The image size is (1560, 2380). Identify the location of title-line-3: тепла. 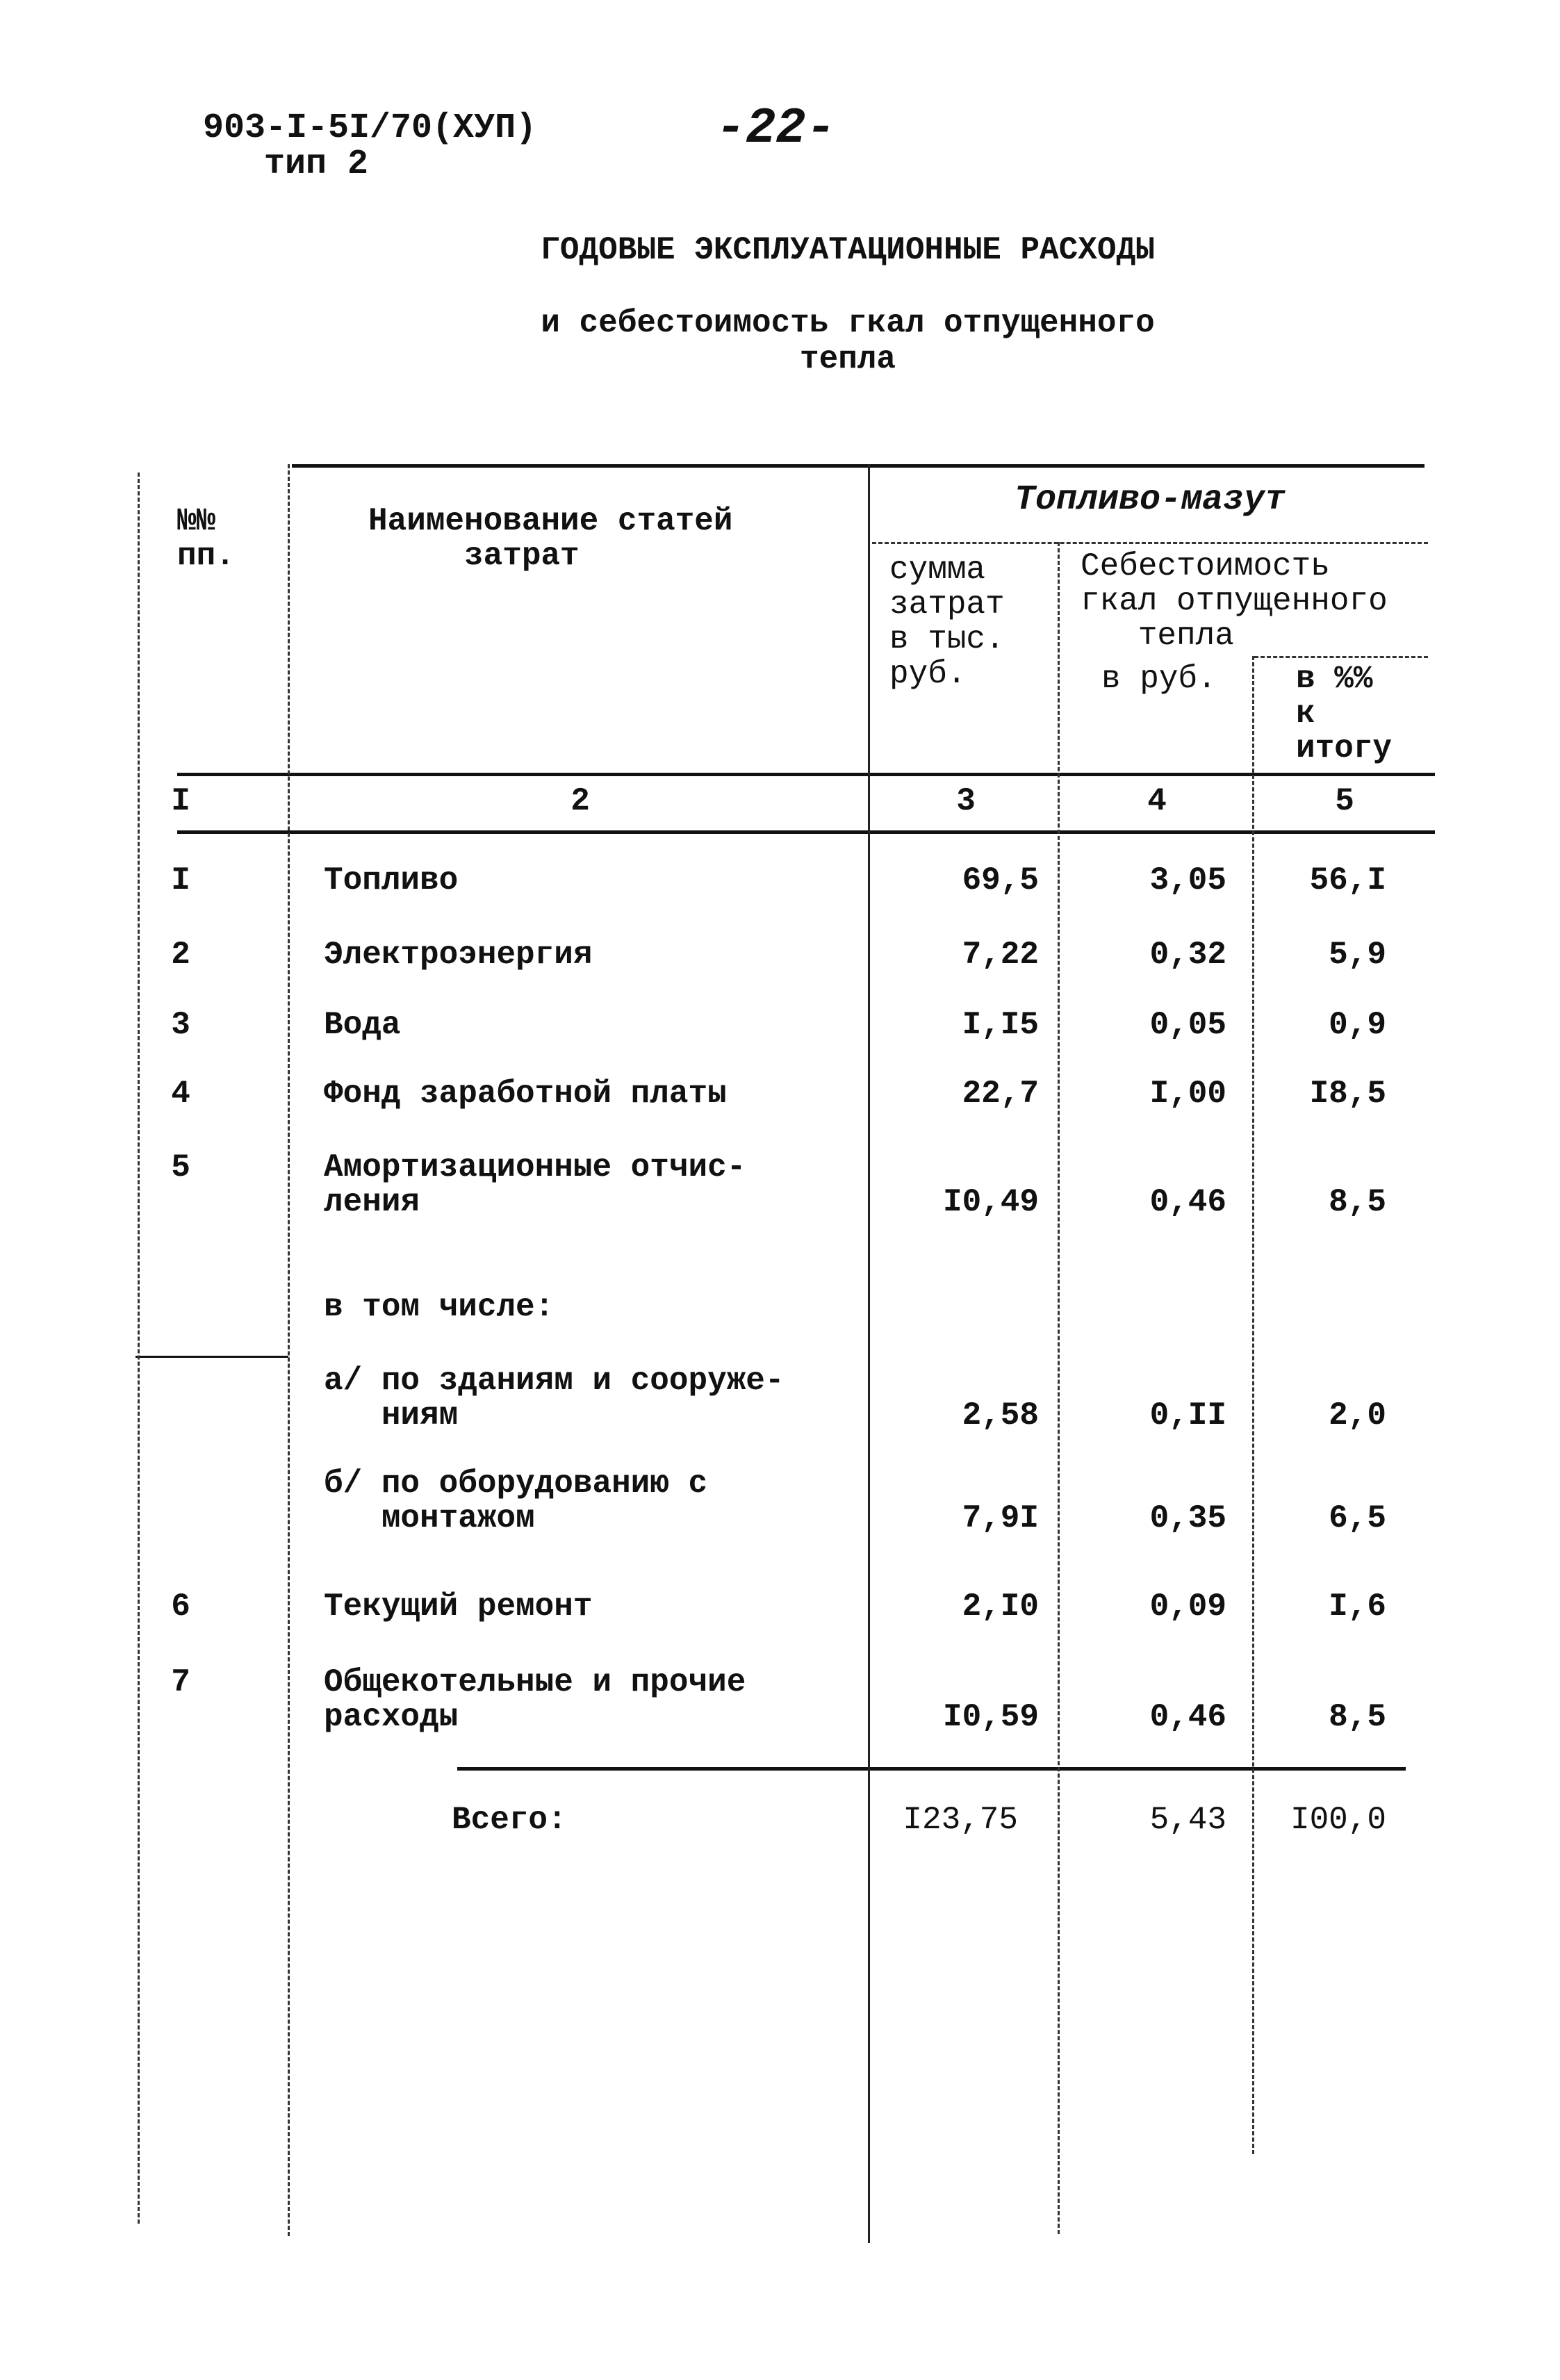
(847, 359).